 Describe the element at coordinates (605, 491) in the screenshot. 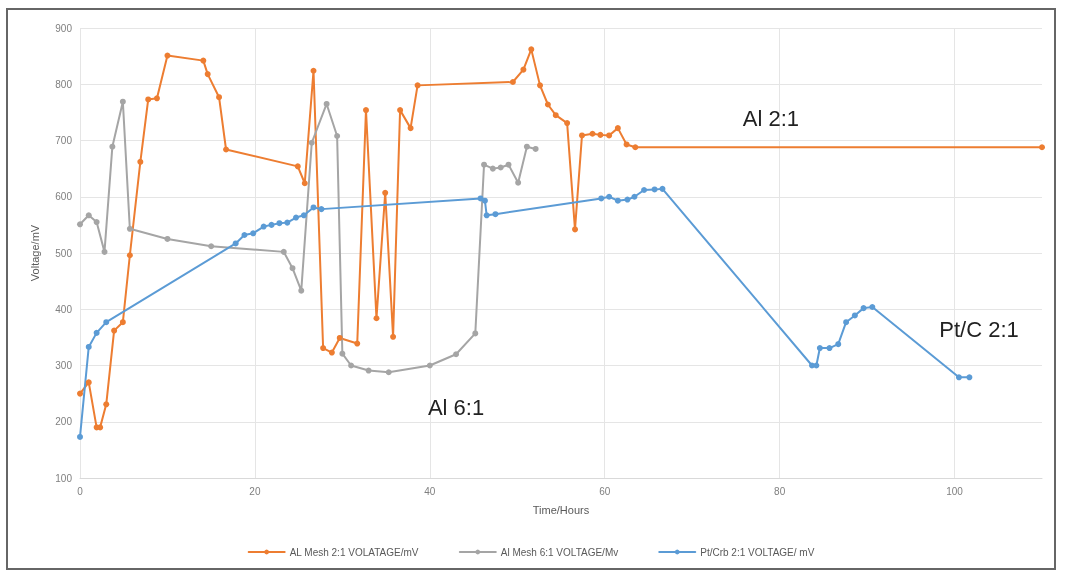

I see `x-tick-label: 60` at that location.